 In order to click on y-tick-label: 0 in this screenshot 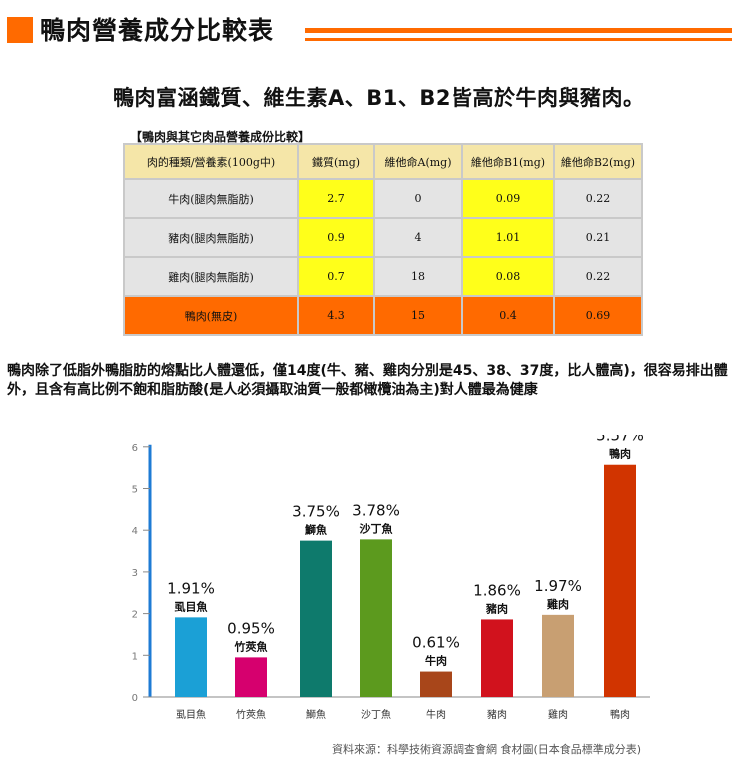, I will do `click(135, 698)`.